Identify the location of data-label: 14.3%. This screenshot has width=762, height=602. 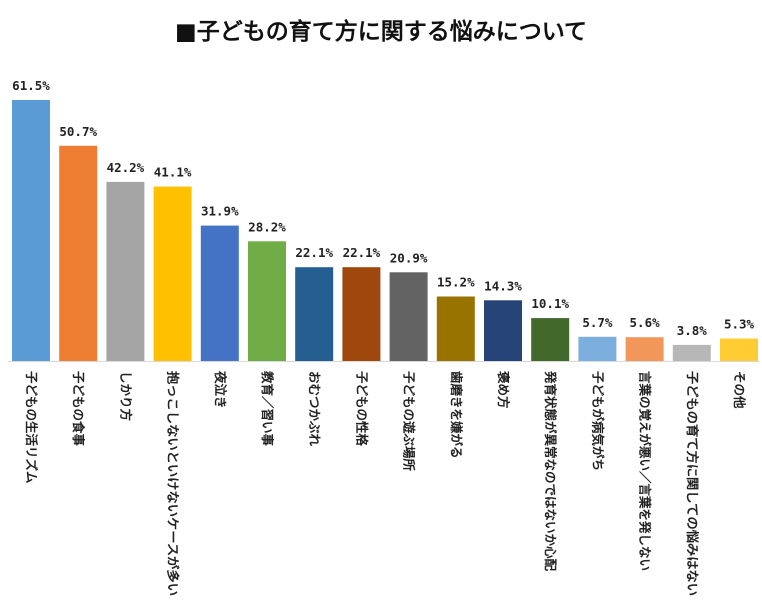
(503, 285).